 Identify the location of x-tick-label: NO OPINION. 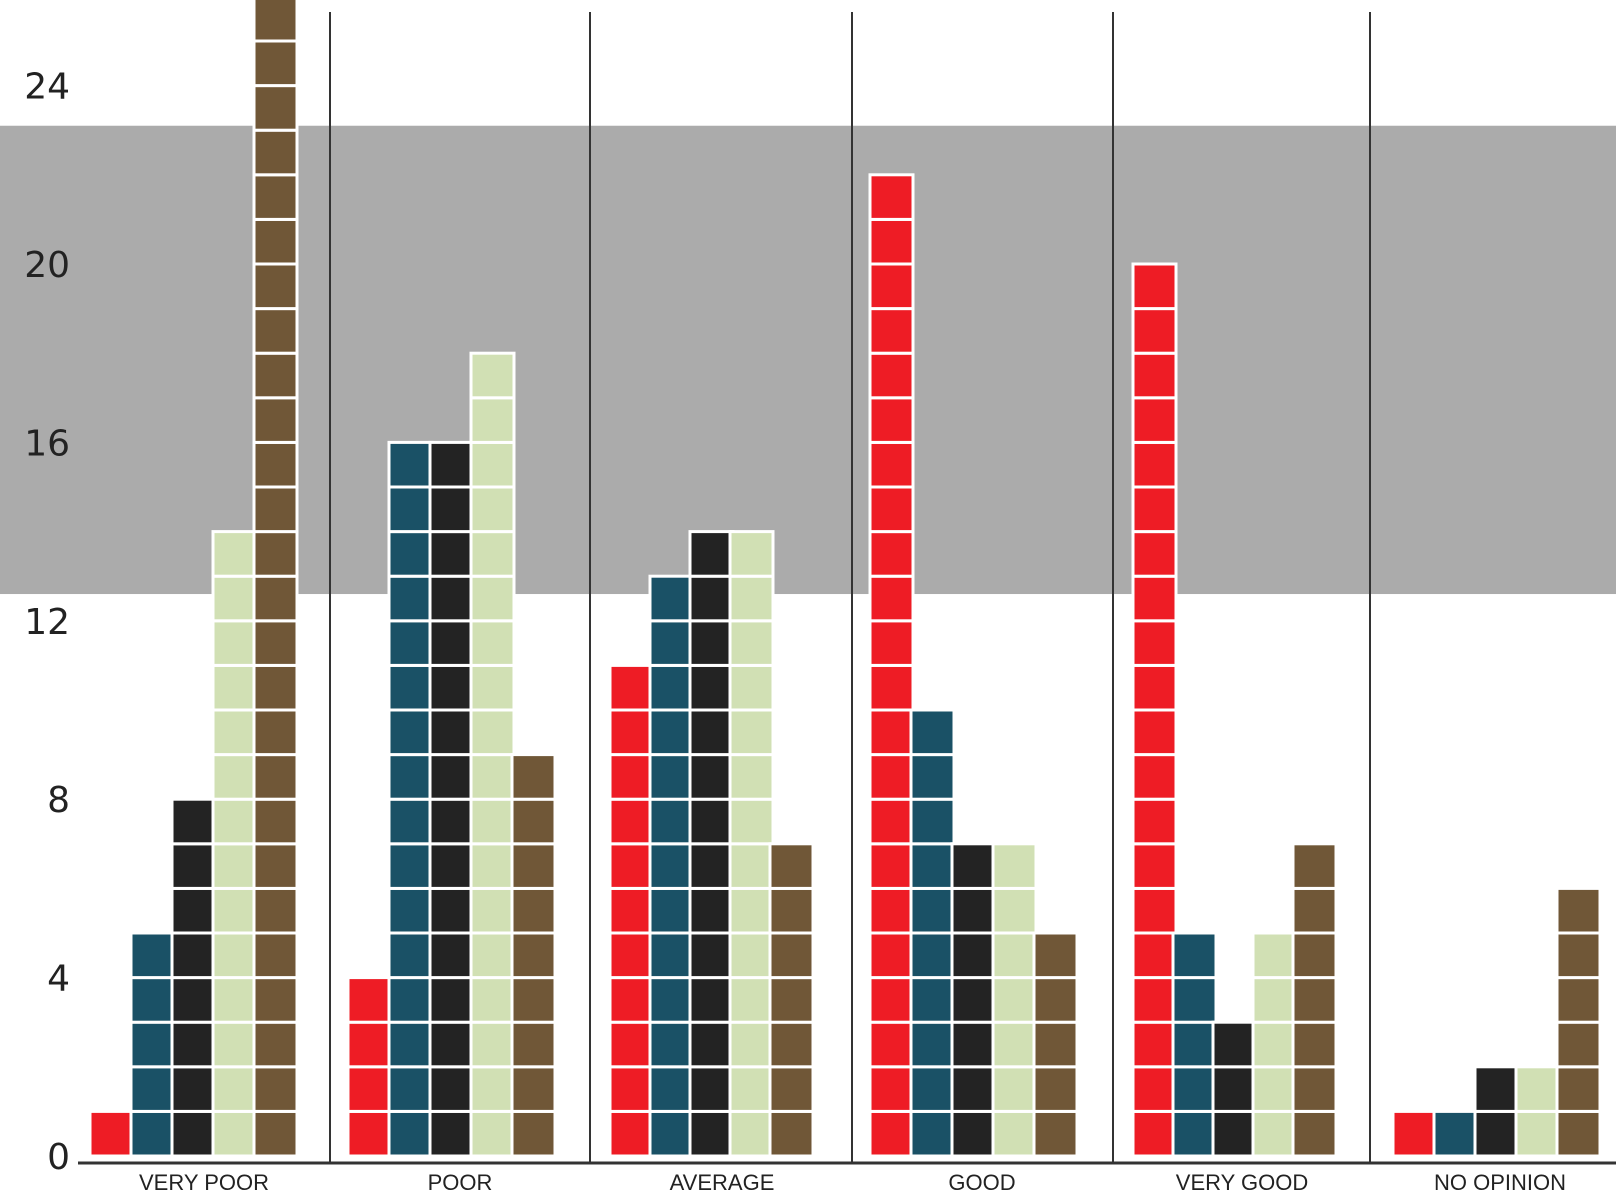
(1500, 1182).